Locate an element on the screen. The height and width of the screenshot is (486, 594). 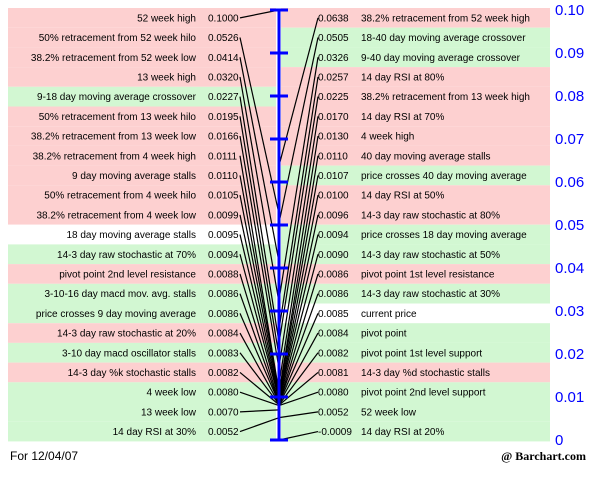
level-label-right: 14-3 day raw stochastic at 50% is located at coordinates (430, 255).